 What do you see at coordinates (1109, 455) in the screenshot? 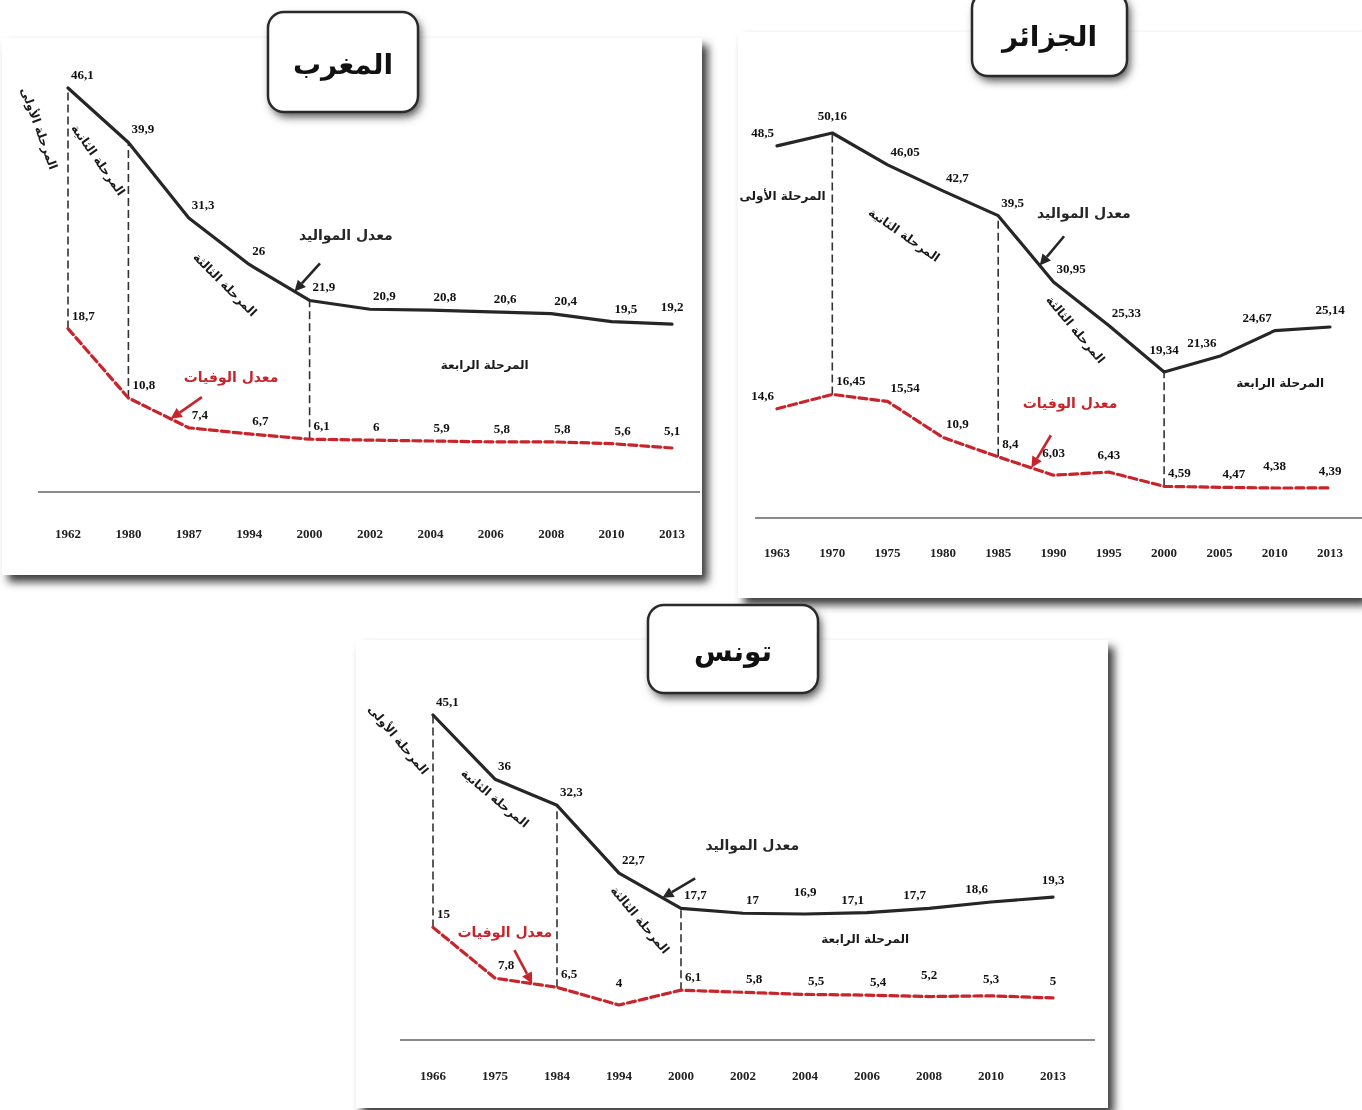
I see `value-label: 6,43` at bounding box center [1109, 455].